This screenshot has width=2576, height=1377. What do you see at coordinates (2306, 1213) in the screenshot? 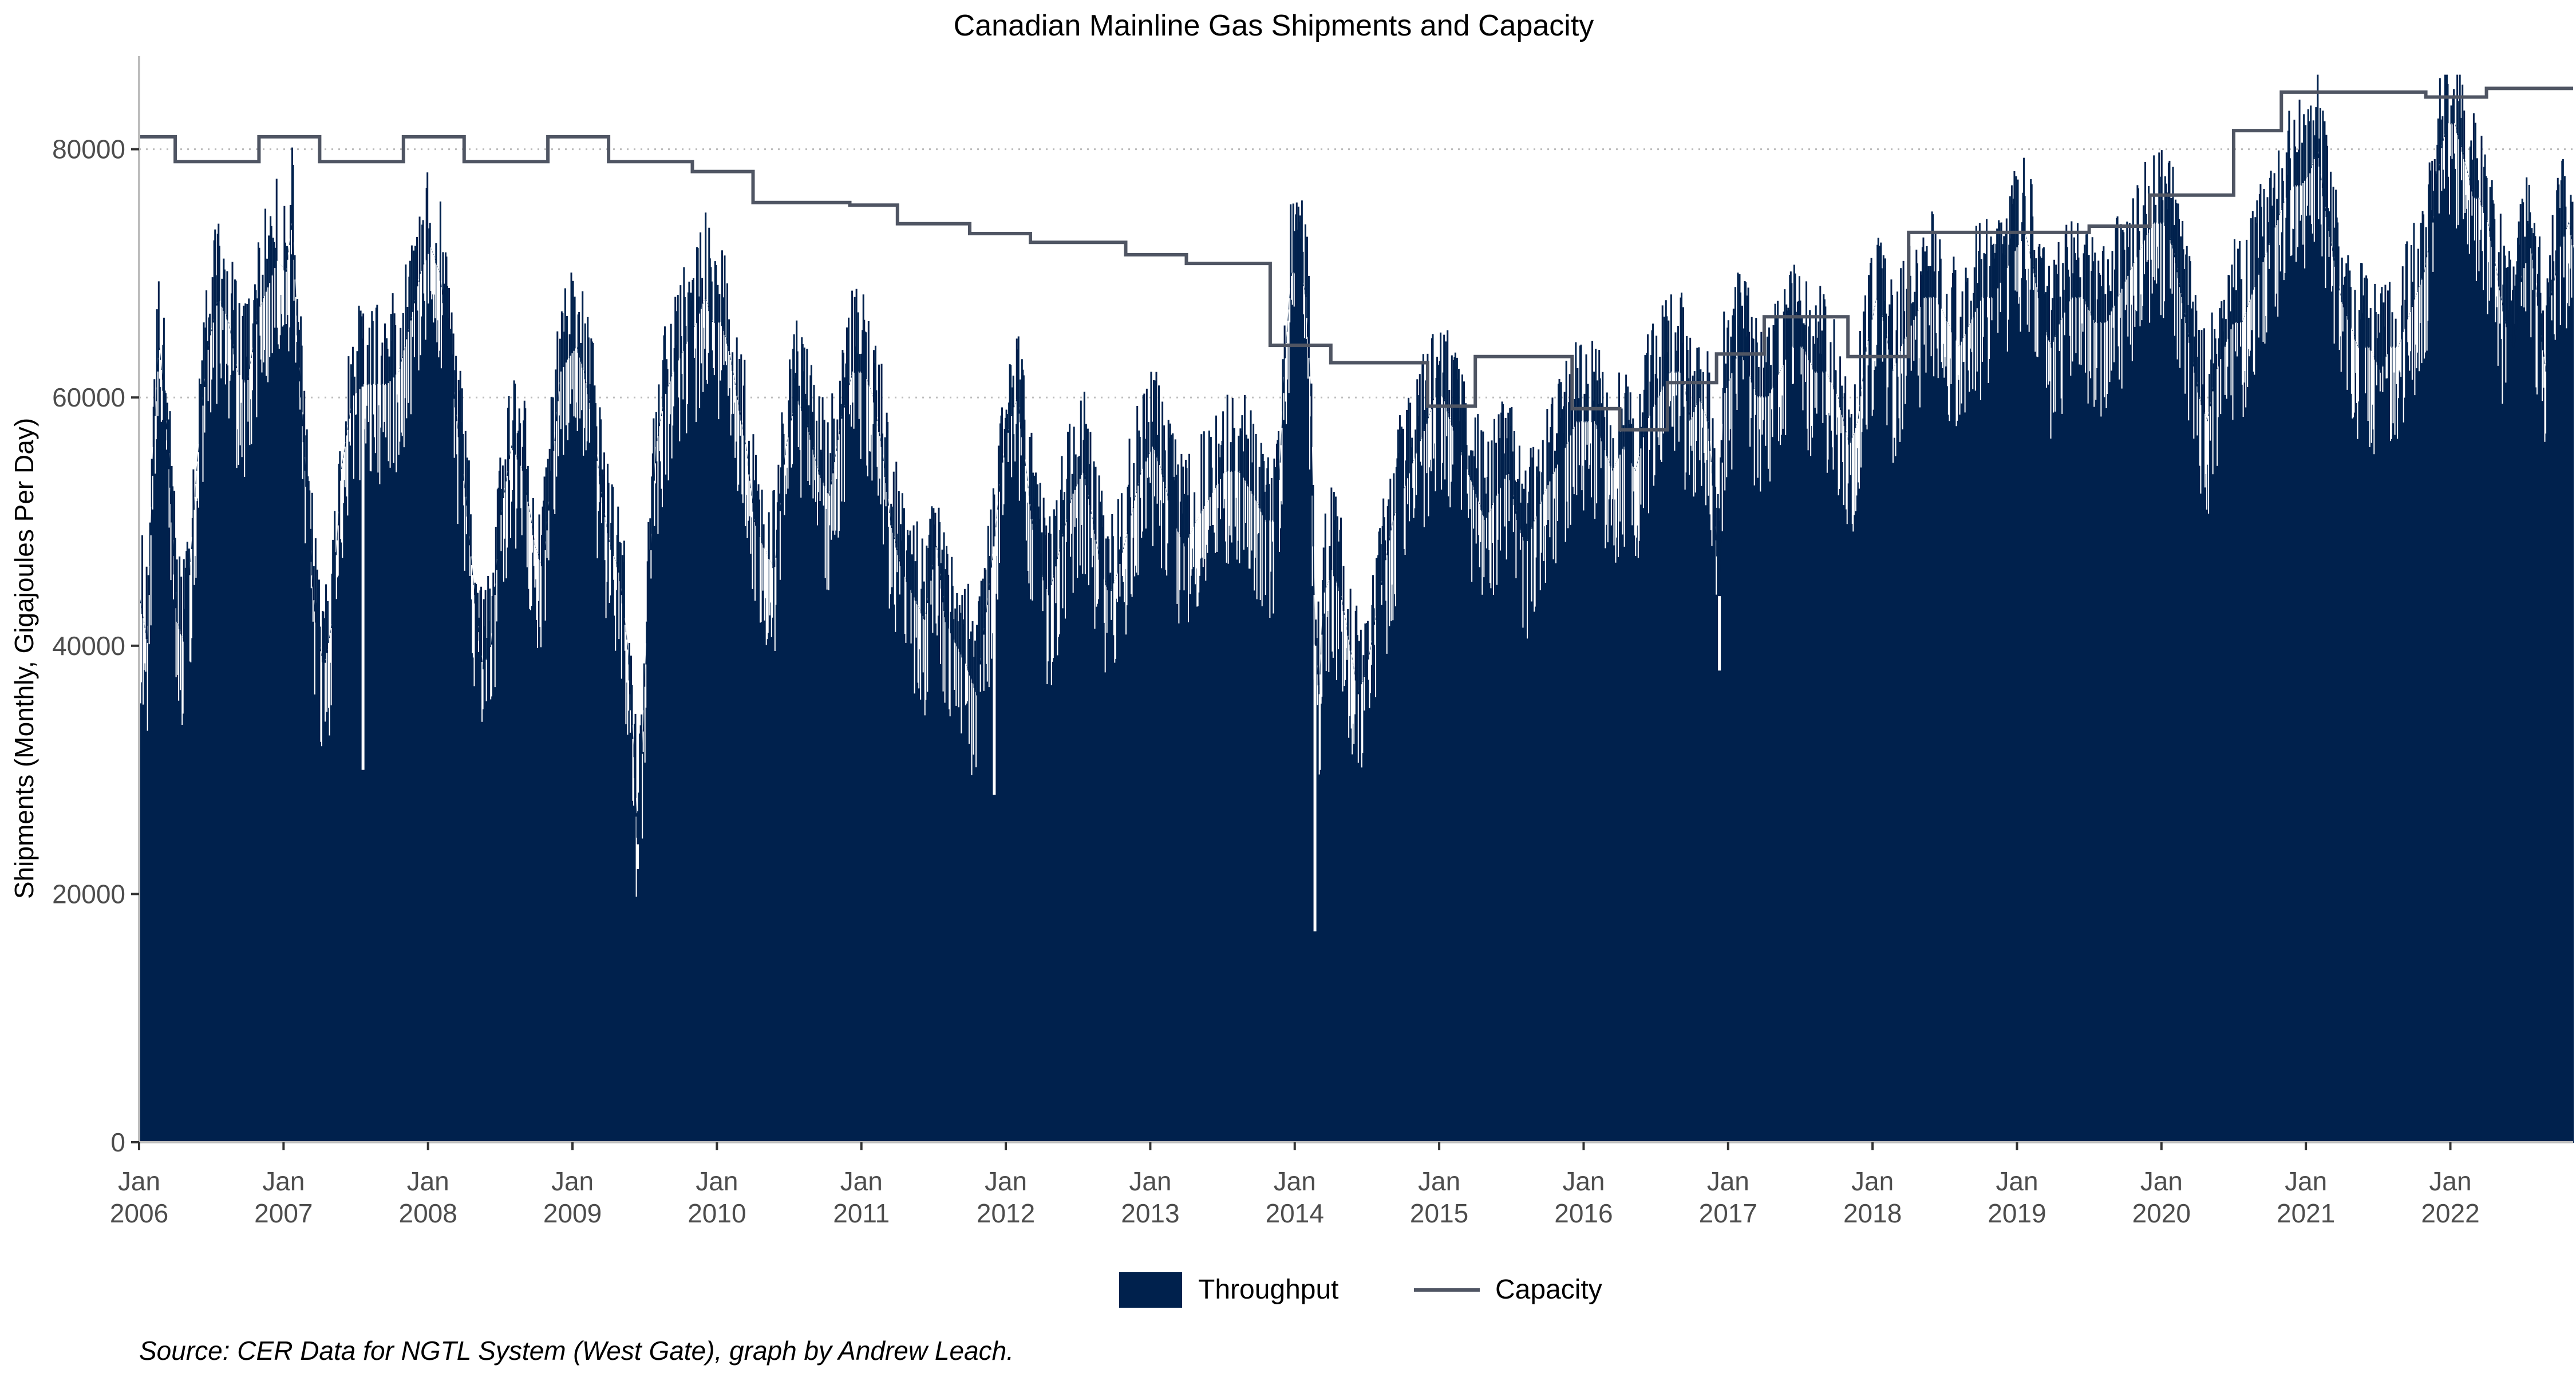
I see `x-tick-label-year: 2021` at bounding box center [2306, 1213].